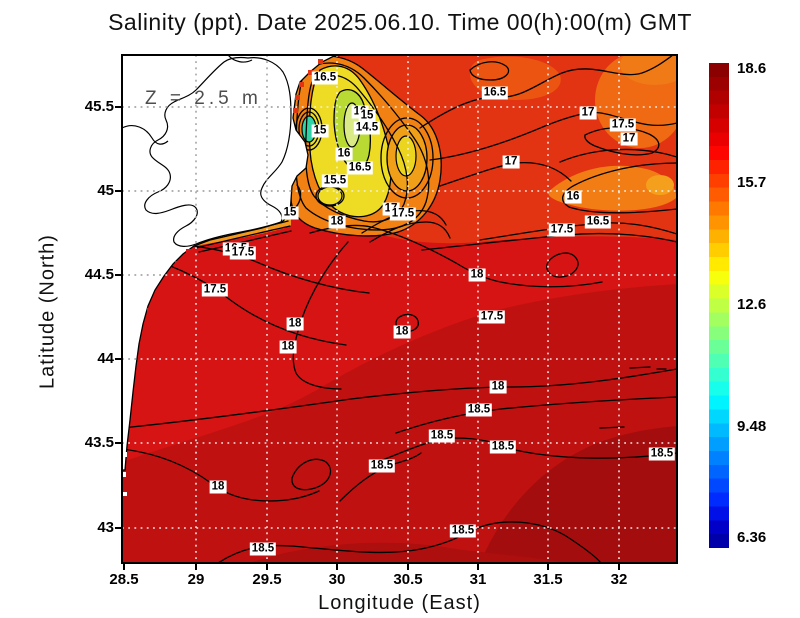 This screenshot has height=618, width=800. What do you see at coordinates (752, 537) in the screenshot?
I see `colorbar-tick-label: 6.36` at bounding box center [752, 537].